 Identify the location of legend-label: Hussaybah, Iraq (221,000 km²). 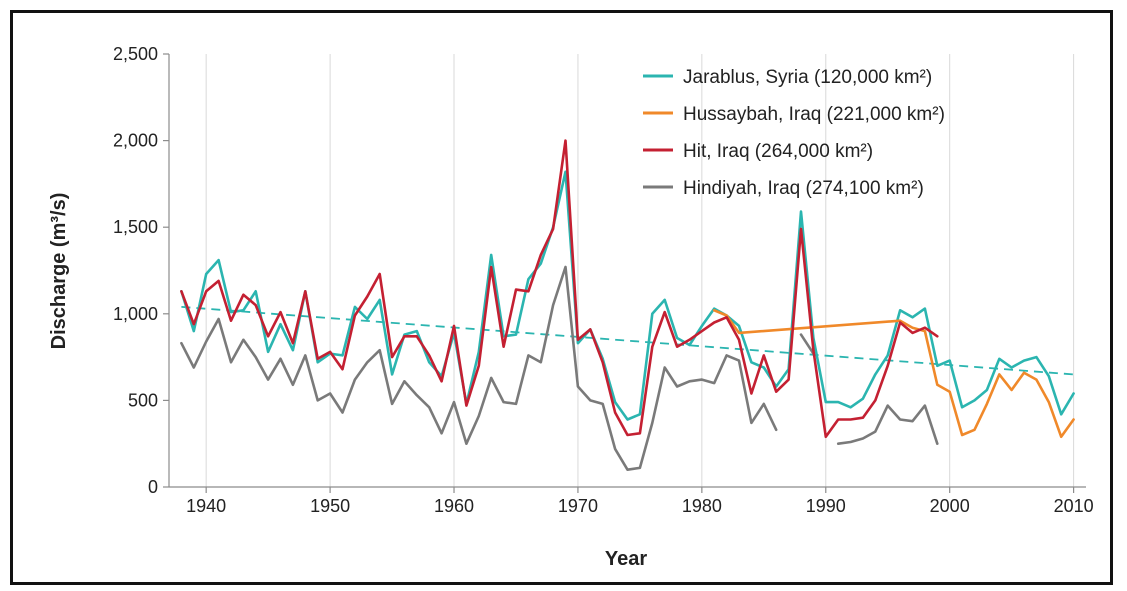
(814, 114).